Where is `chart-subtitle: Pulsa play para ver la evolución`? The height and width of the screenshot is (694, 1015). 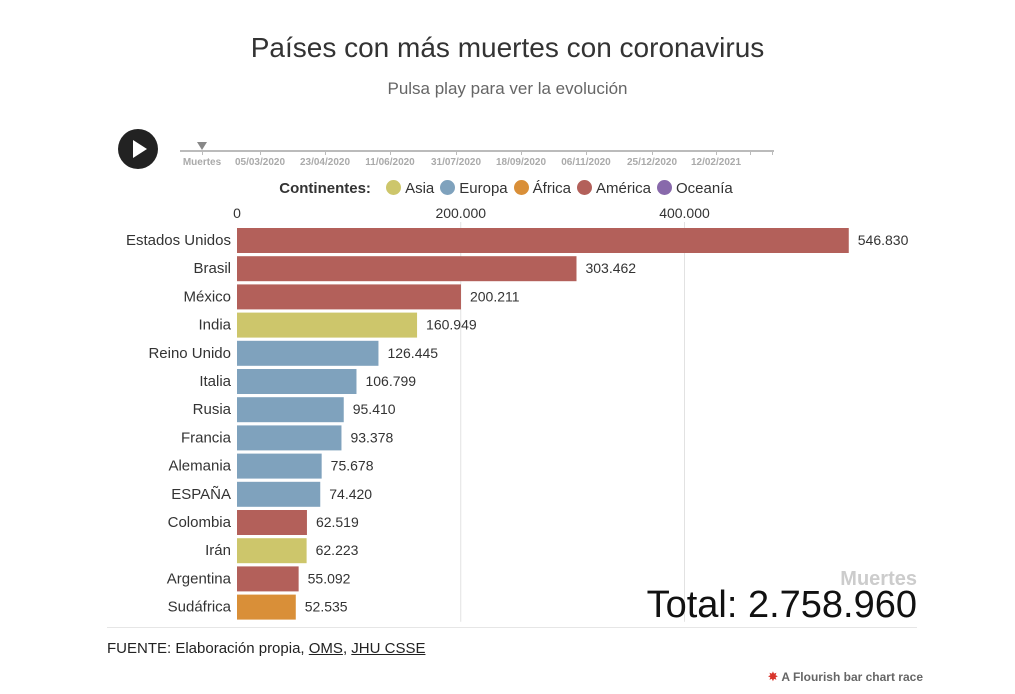 chart-subtitle: Pulsa play para ver la evolución is located at coordinates (507, 88).